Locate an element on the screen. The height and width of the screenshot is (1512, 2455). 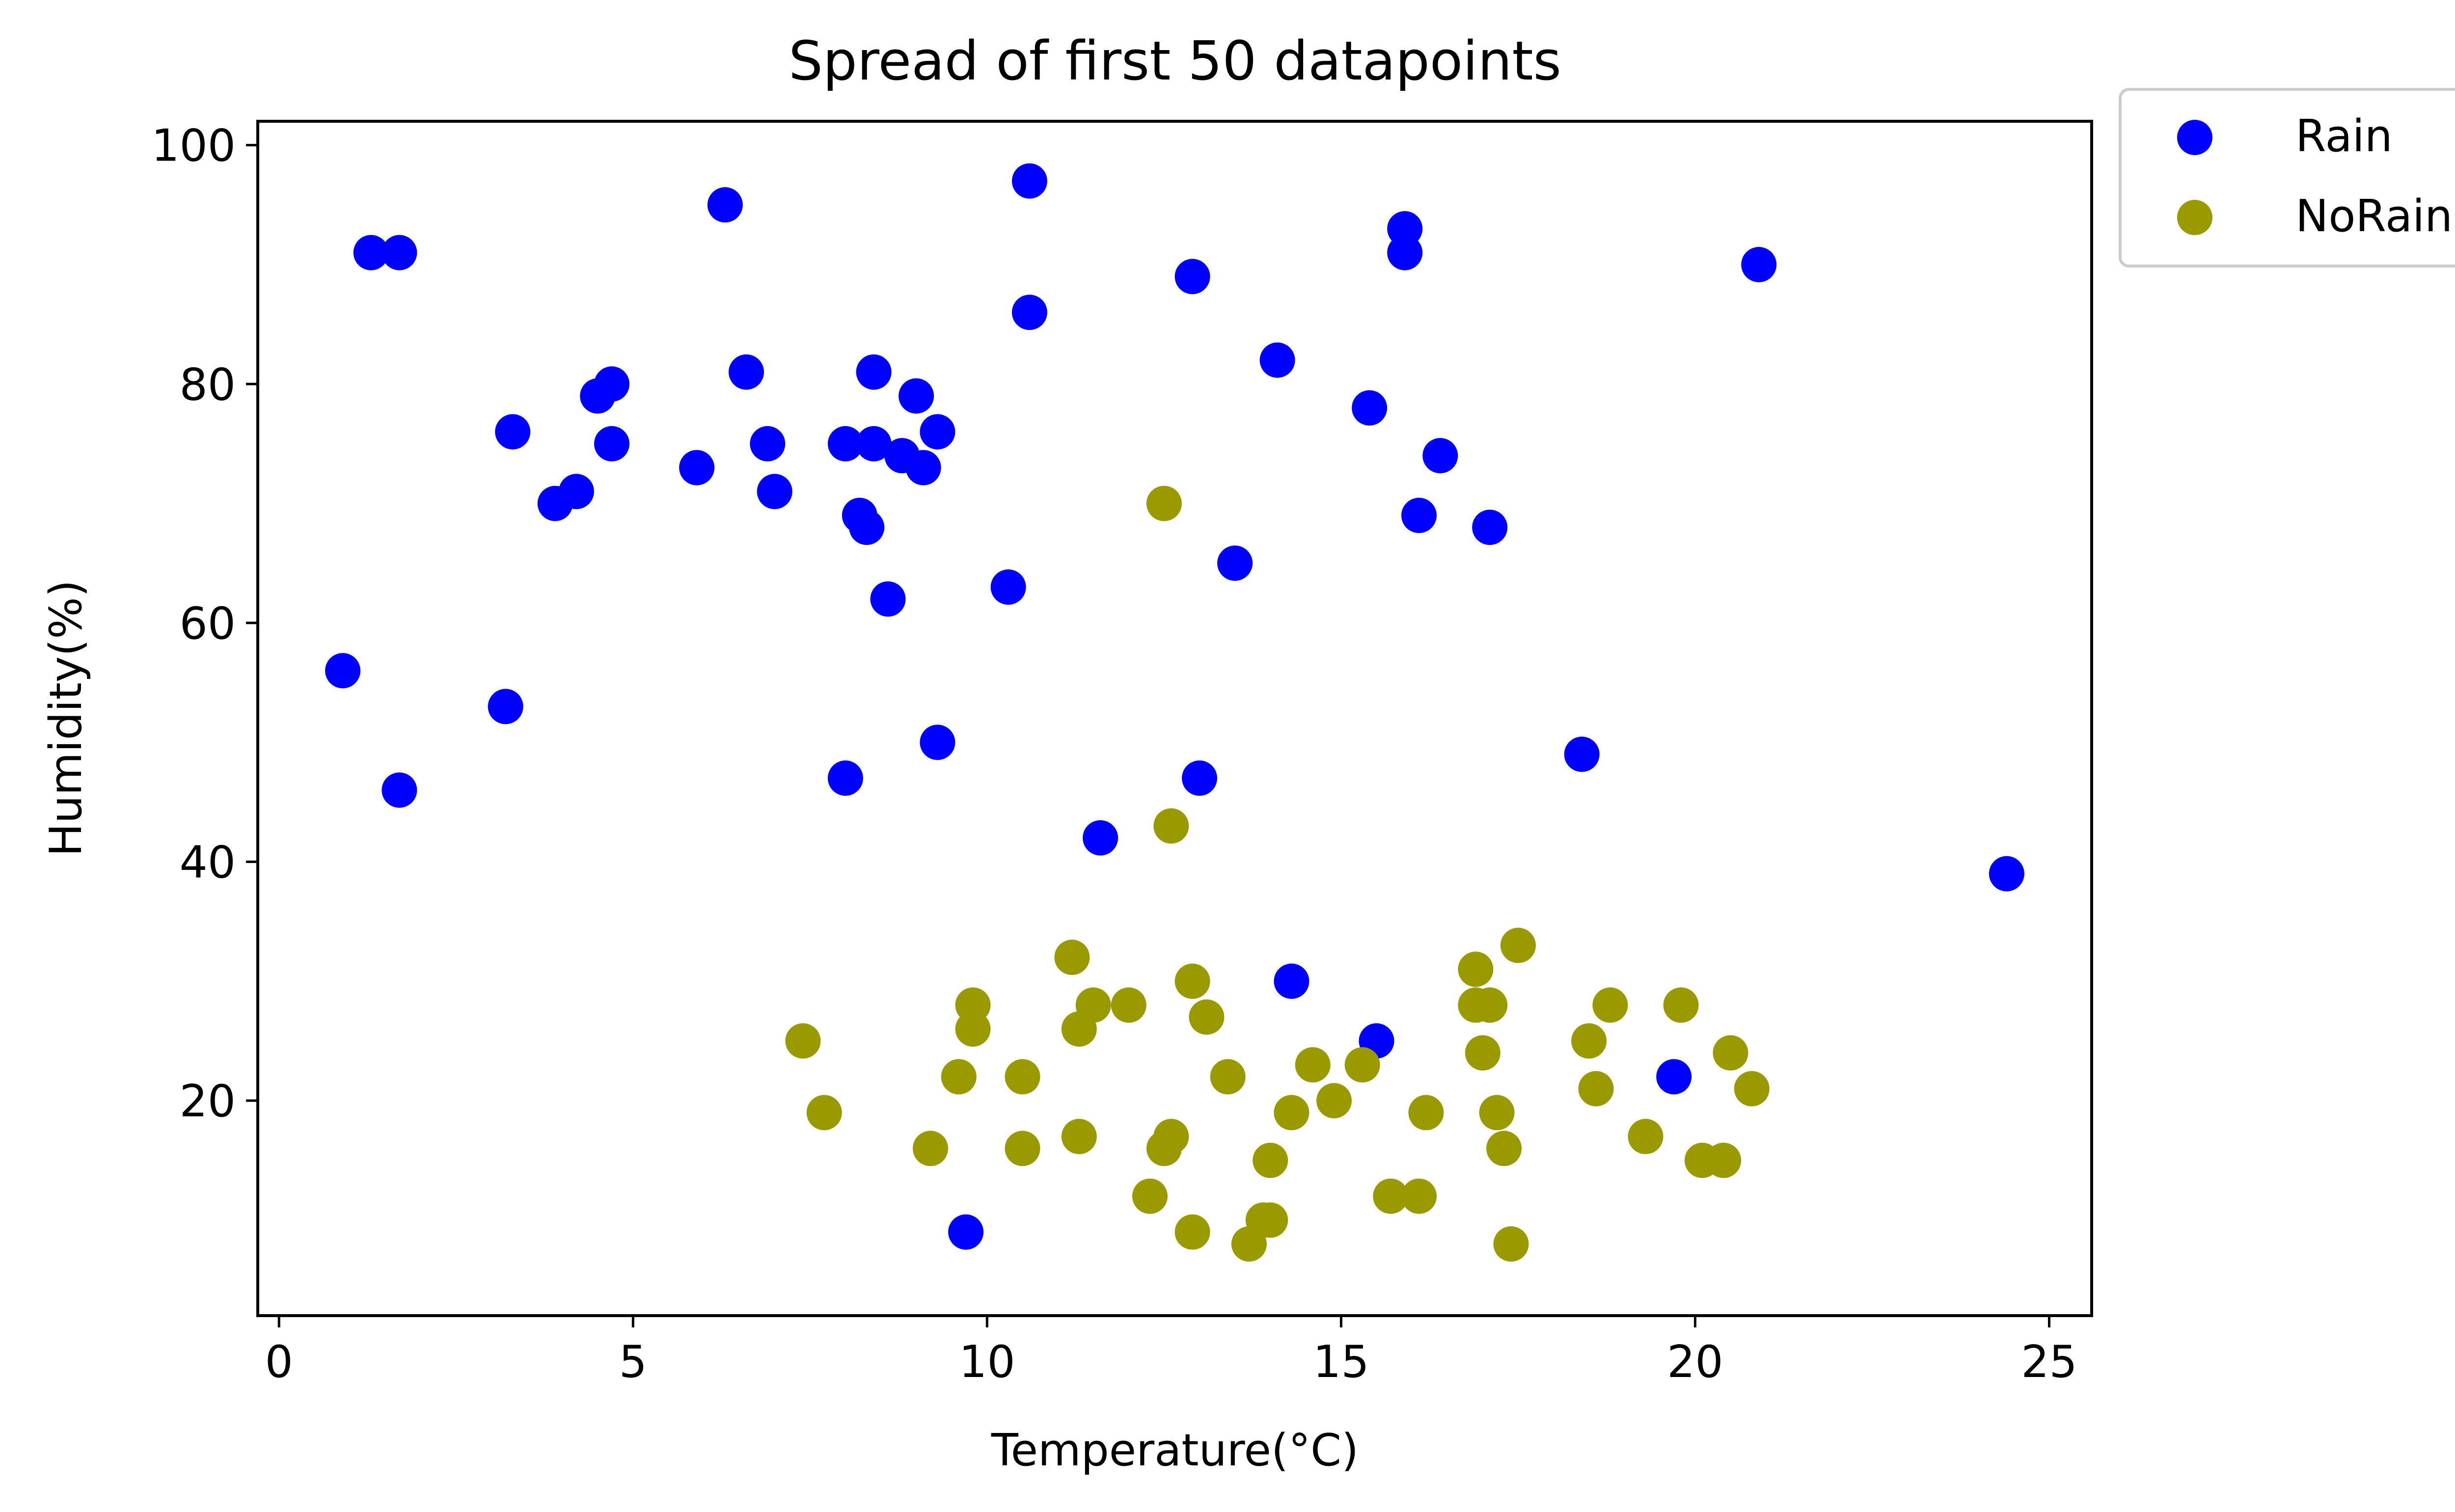
x-tick-label-20: 20 is located at coordinates (1695, 1362).